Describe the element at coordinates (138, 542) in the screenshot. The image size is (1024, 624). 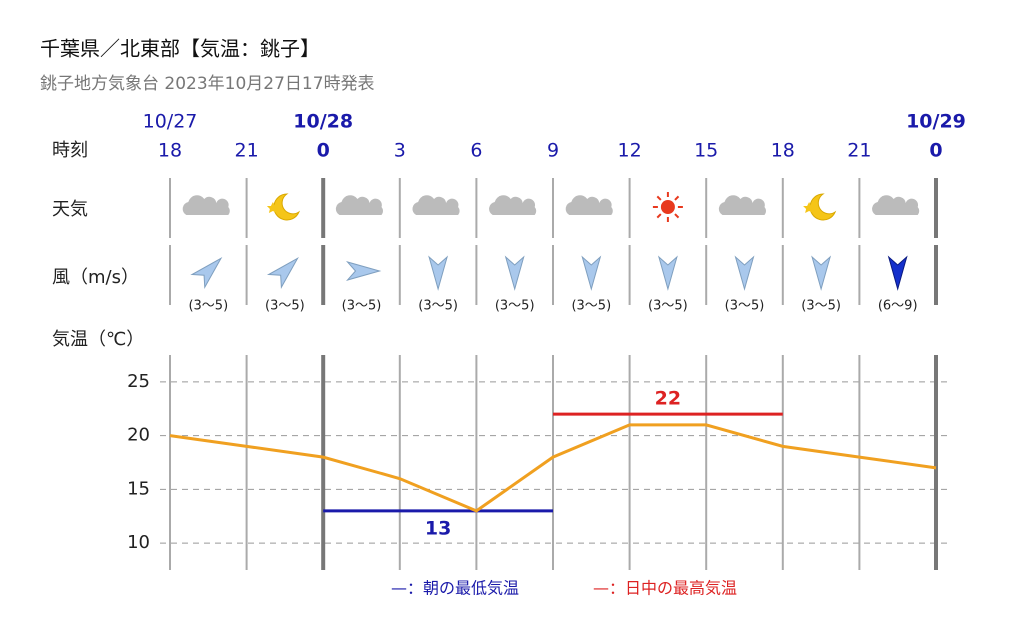
I see `y-tick-label: 10` at that location.